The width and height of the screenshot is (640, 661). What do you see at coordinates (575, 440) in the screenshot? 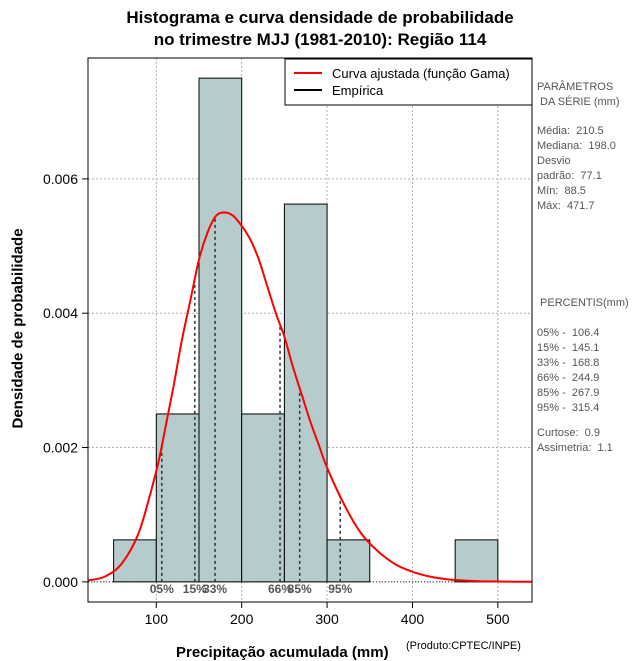
I see `shape-stats: Curtose: 0.9 Assimetria: 1.1` at bounding box center [575, 440].